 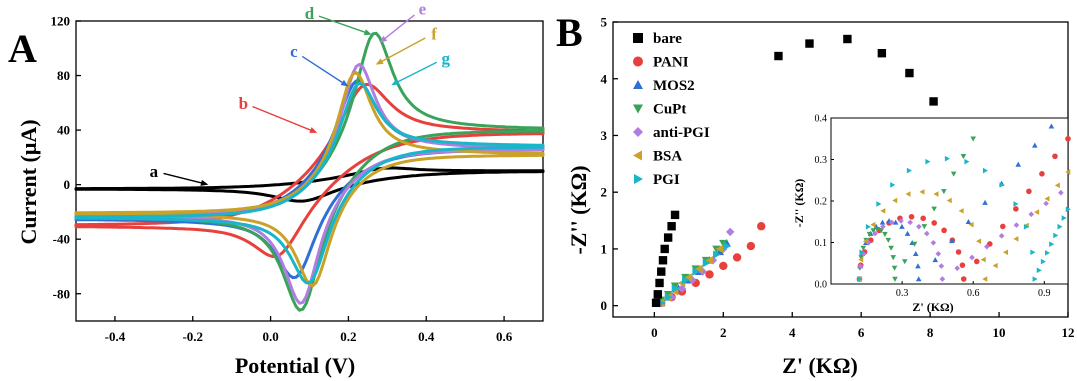 I want to click on data-point-anti-PGI, so click(x=730, y=232).